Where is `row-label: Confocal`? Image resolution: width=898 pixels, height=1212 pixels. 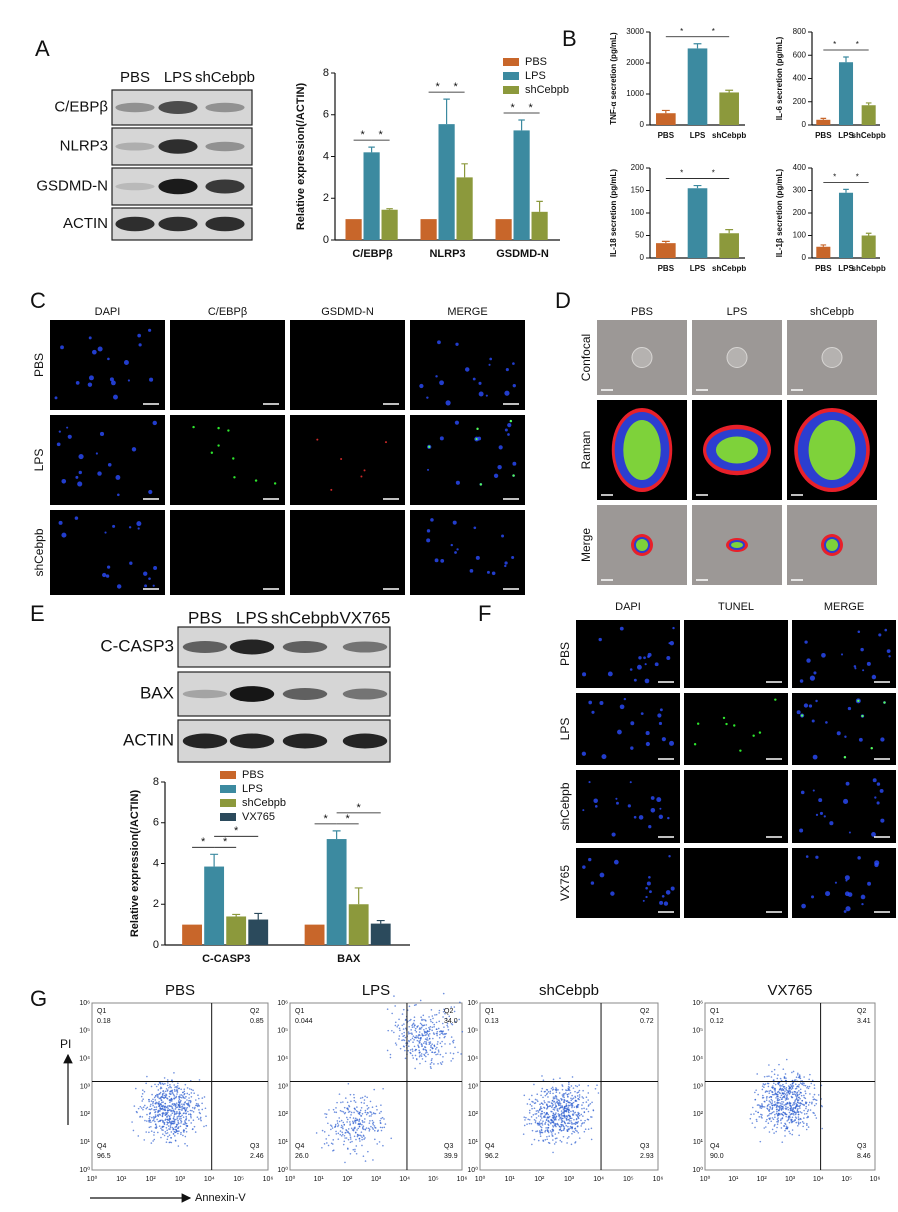 row-label: Confocal is located at coordinates (586, 357).